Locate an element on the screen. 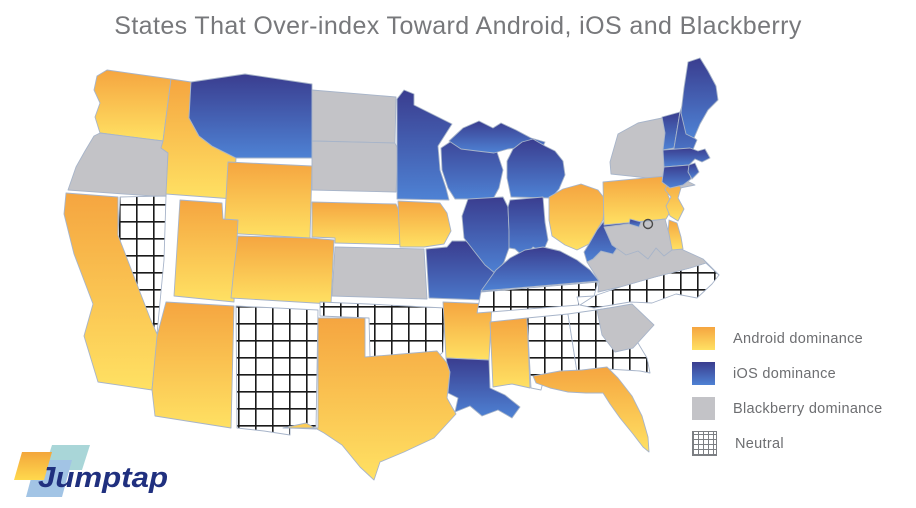 Image resolution: width=916 pixels, height=508 pixels. state-AZ is located at coordinates (193, 365).